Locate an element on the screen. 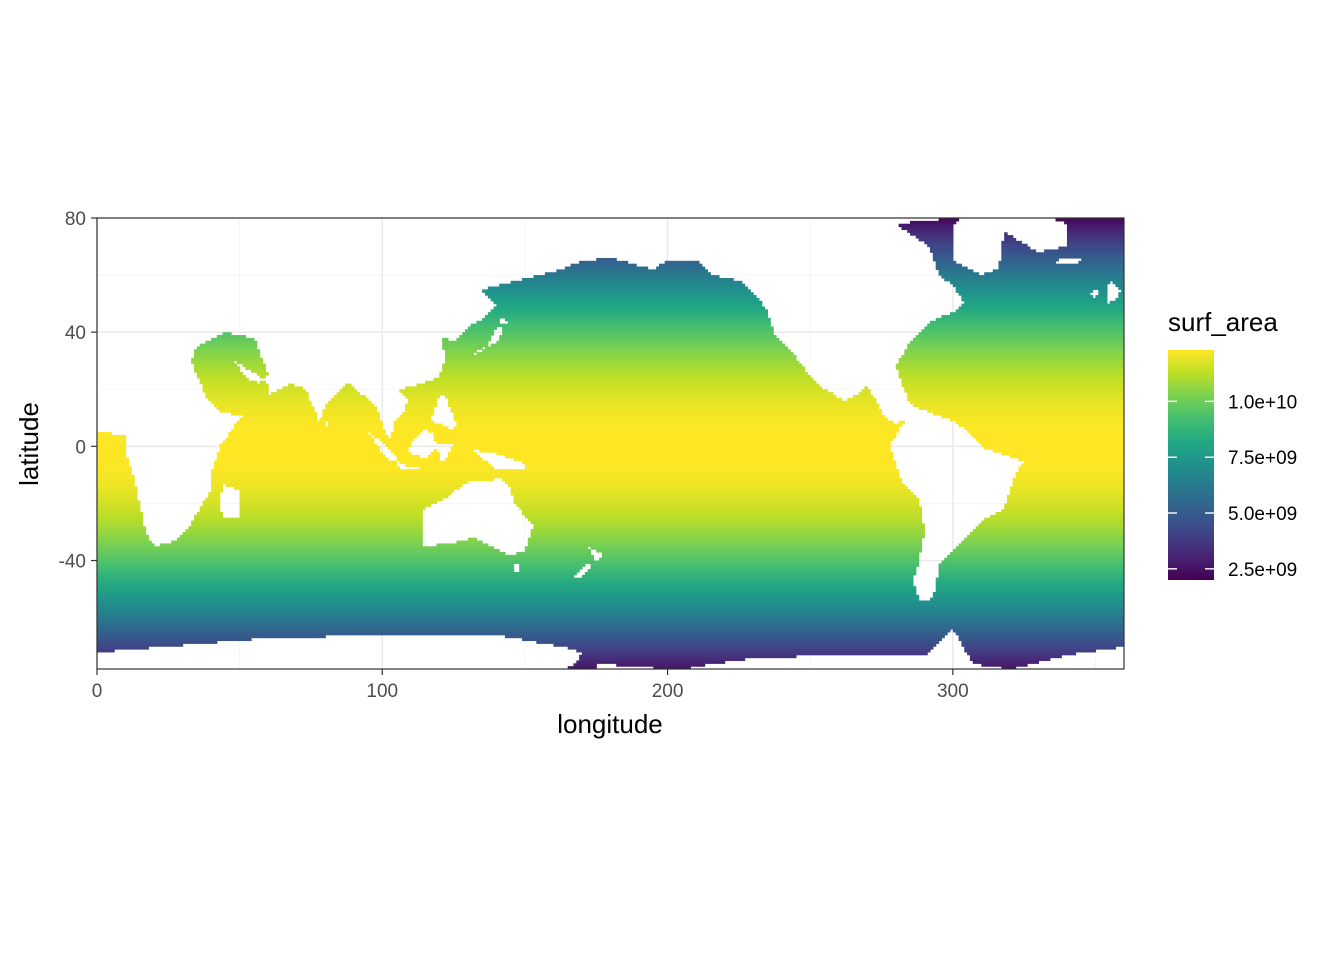 The height and width of the screenshot is (965, 1344). y-tick-label: 40 is located at coordinates (75, 333).